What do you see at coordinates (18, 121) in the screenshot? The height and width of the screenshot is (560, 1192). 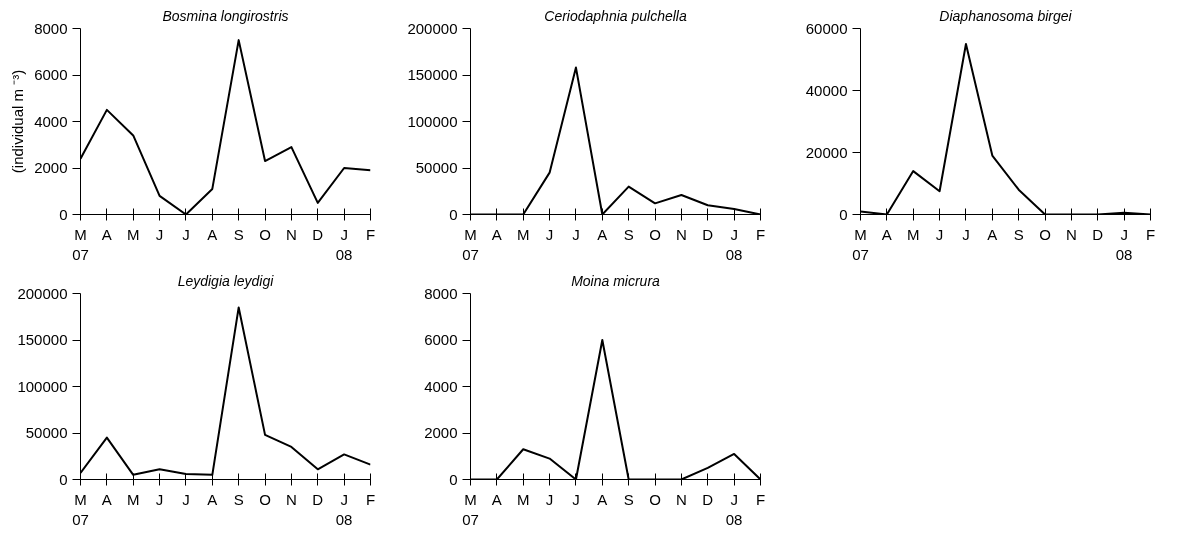 I see `y-axis-title: (individual m ⁻³)` at bounding box center [18, 121].